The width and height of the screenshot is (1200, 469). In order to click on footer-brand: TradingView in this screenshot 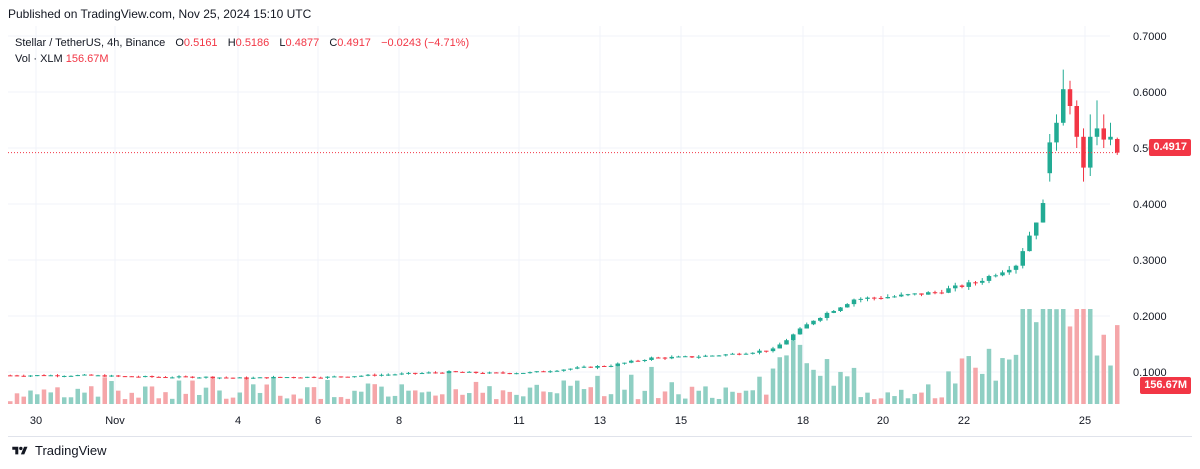, I will do `click(71, 450)`.